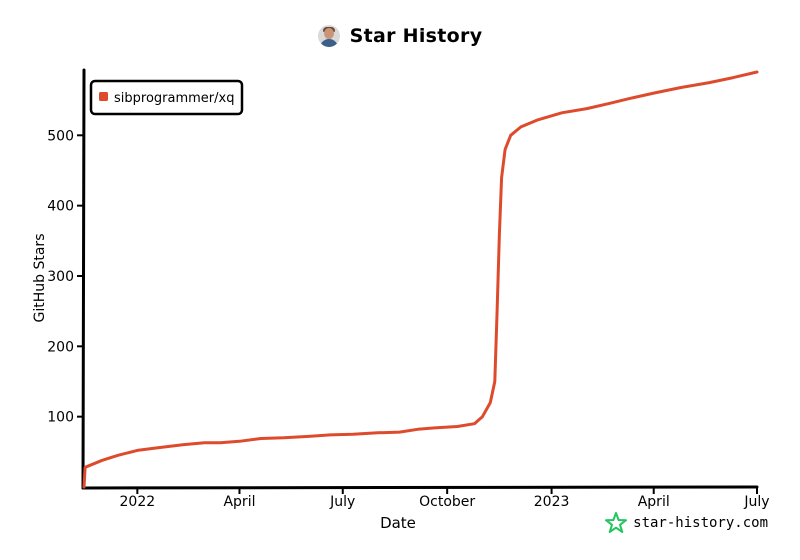 Image resolution: width=800 pixels, height=560 pixels. I want to click on x-axis-label: Date, so click(398, 523).